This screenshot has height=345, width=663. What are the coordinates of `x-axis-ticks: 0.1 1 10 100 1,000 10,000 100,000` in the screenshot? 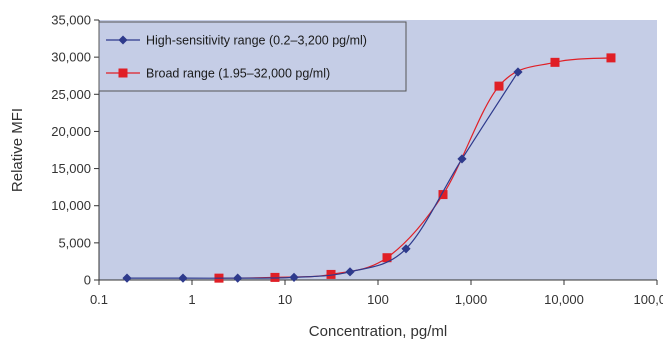 It's located at (376, 293).